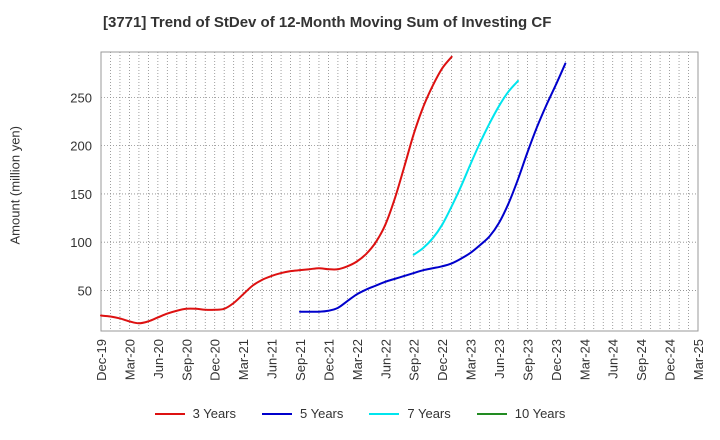 This screenshot has width=720, height=440. Describe the element at coordinates (499, 359) in the screenshot. I see `x-tick-label: Jun-23` at that location.